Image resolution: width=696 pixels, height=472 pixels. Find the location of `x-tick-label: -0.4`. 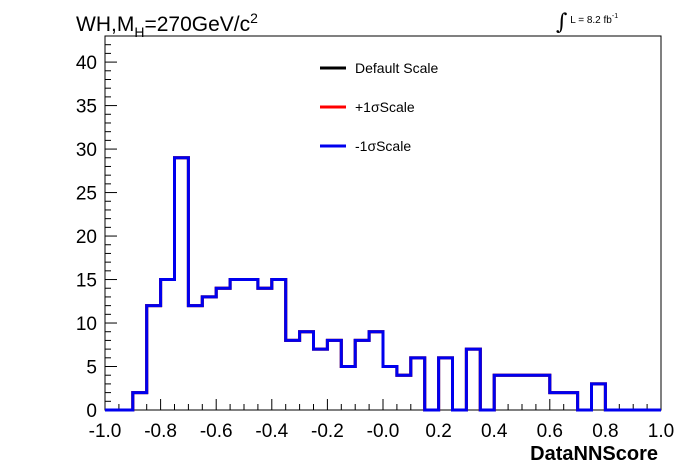

x-tick-label: -0.4 is located at coordinates (271, 431).